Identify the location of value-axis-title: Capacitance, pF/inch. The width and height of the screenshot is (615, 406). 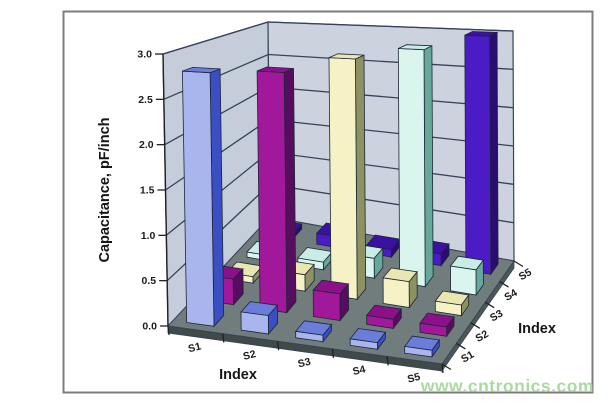
(105, 189).